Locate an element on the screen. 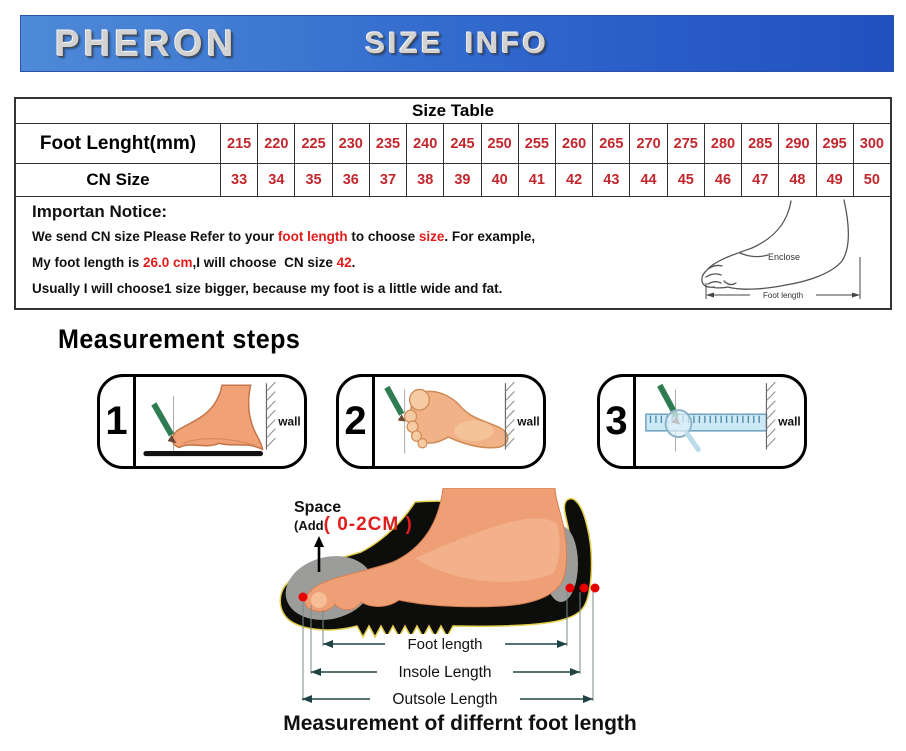  foot-length-cell: 220 is located at coordinates (275, 143).